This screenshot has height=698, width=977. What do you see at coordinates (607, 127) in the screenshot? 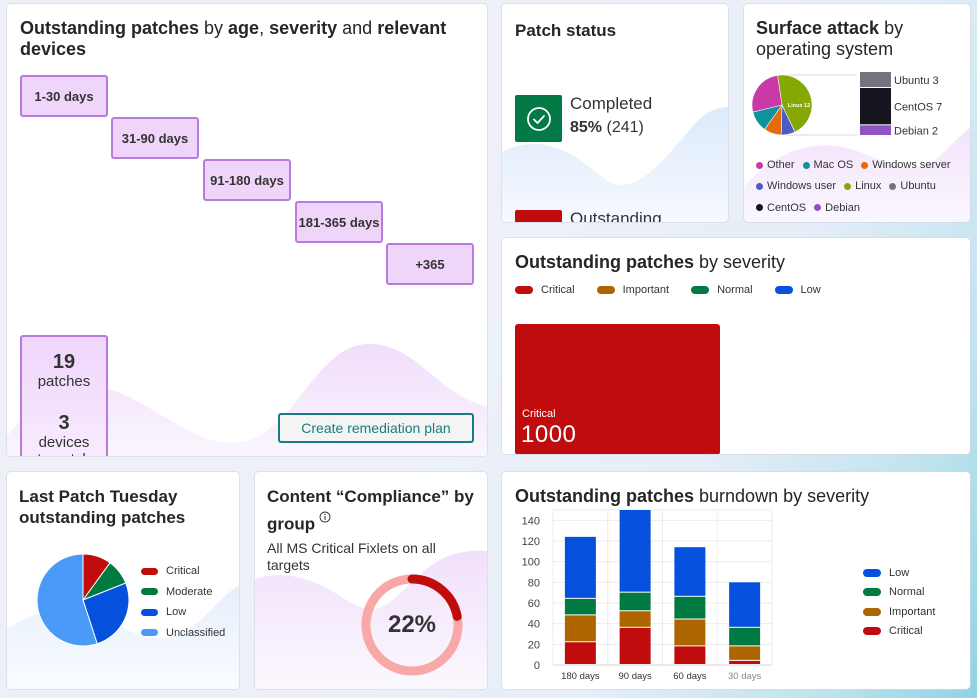
I see `status-value: 85% (241)` at bounding box center [607, 127].